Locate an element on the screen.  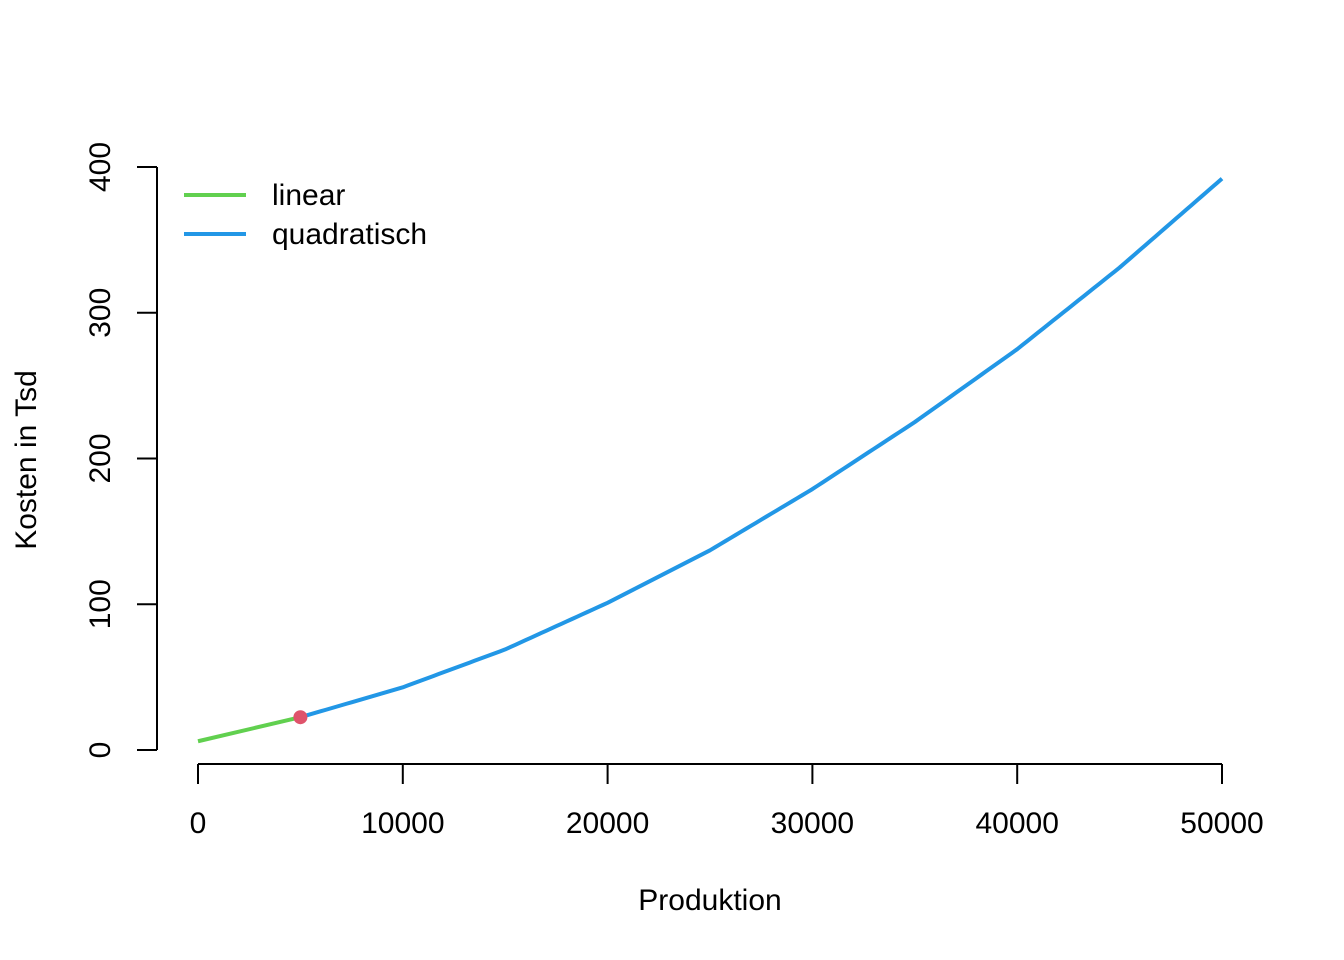
y-tick-label: 200 is located at coordinates (100, 458).